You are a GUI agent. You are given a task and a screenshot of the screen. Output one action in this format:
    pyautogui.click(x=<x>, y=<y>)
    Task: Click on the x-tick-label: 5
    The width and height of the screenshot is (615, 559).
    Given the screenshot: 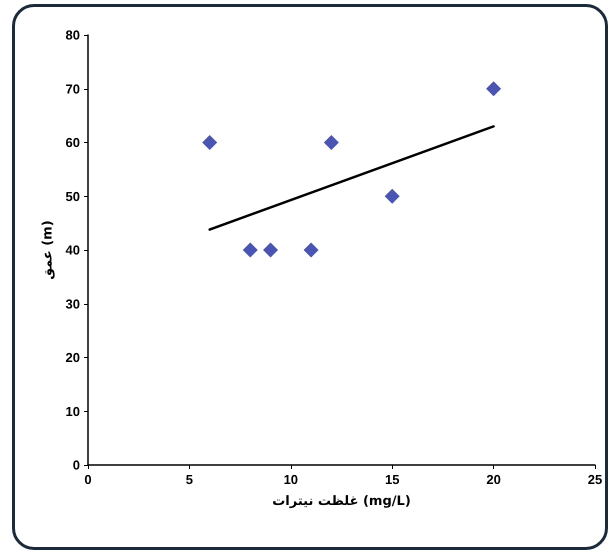 What is the action you would take?
    pyautogui.click(x=190, y=479)
    